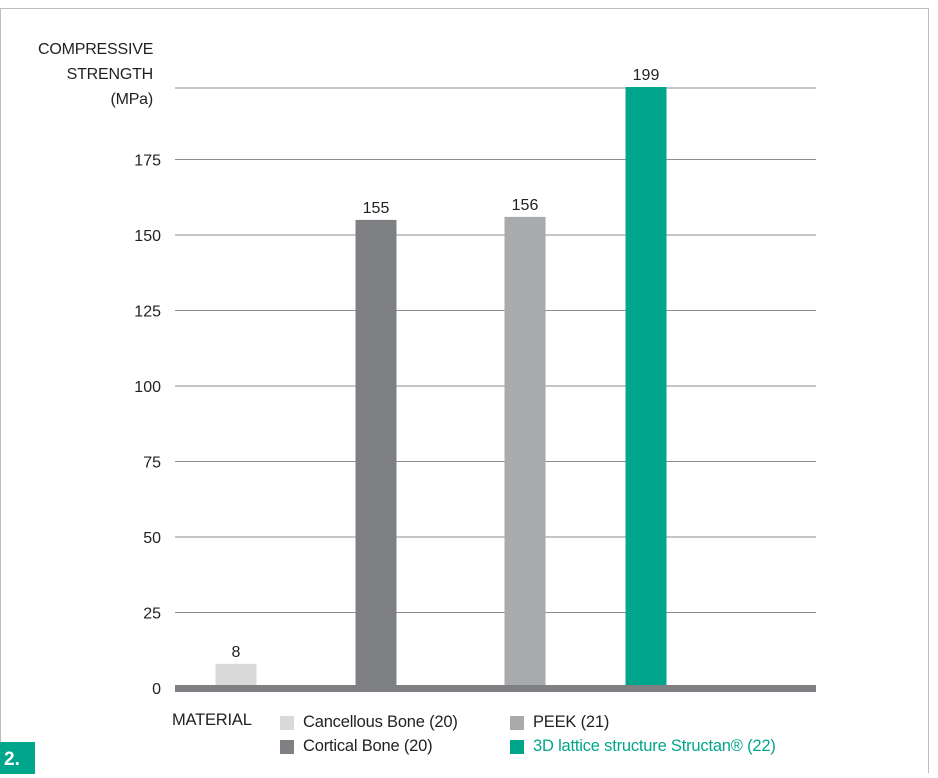 The width and height of the screenshot is (938, 778). Describe the element at coordinates (152, 538) in the screenshot. I see `y-tick-label: 50` at that location.